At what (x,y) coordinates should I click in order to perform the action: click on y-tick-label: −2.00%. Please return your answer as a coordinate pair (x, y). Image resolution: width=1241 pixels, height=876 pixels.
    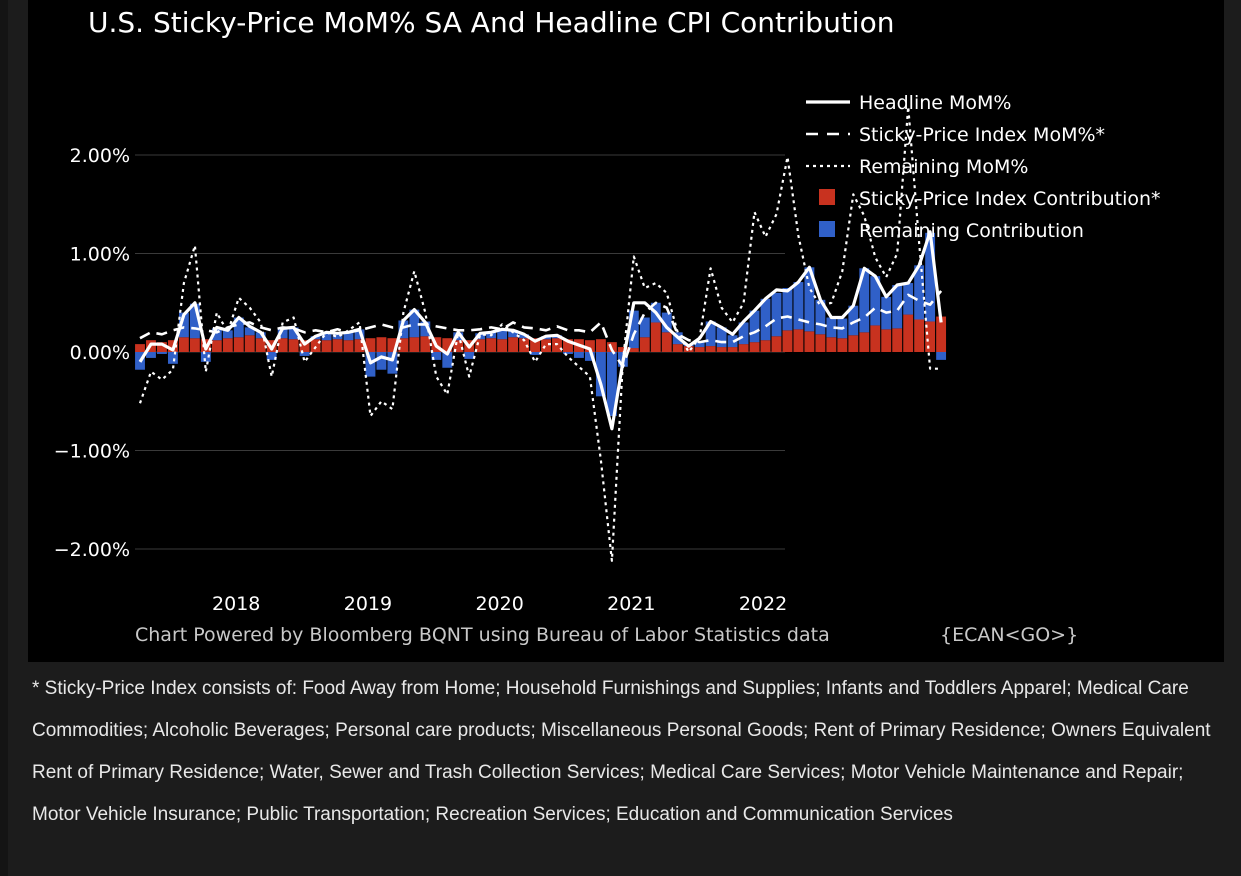
    Looking at the image, I should click on (92, 550).